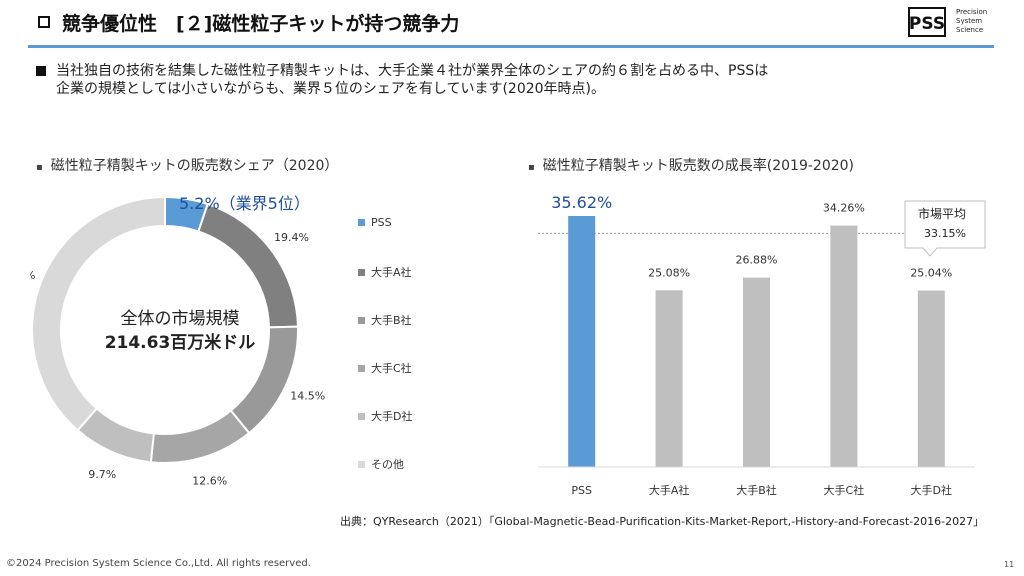 The width and height of the screenshot is (1024, 576). I want to click on legend-item: 大手D社, so click(385, 416).